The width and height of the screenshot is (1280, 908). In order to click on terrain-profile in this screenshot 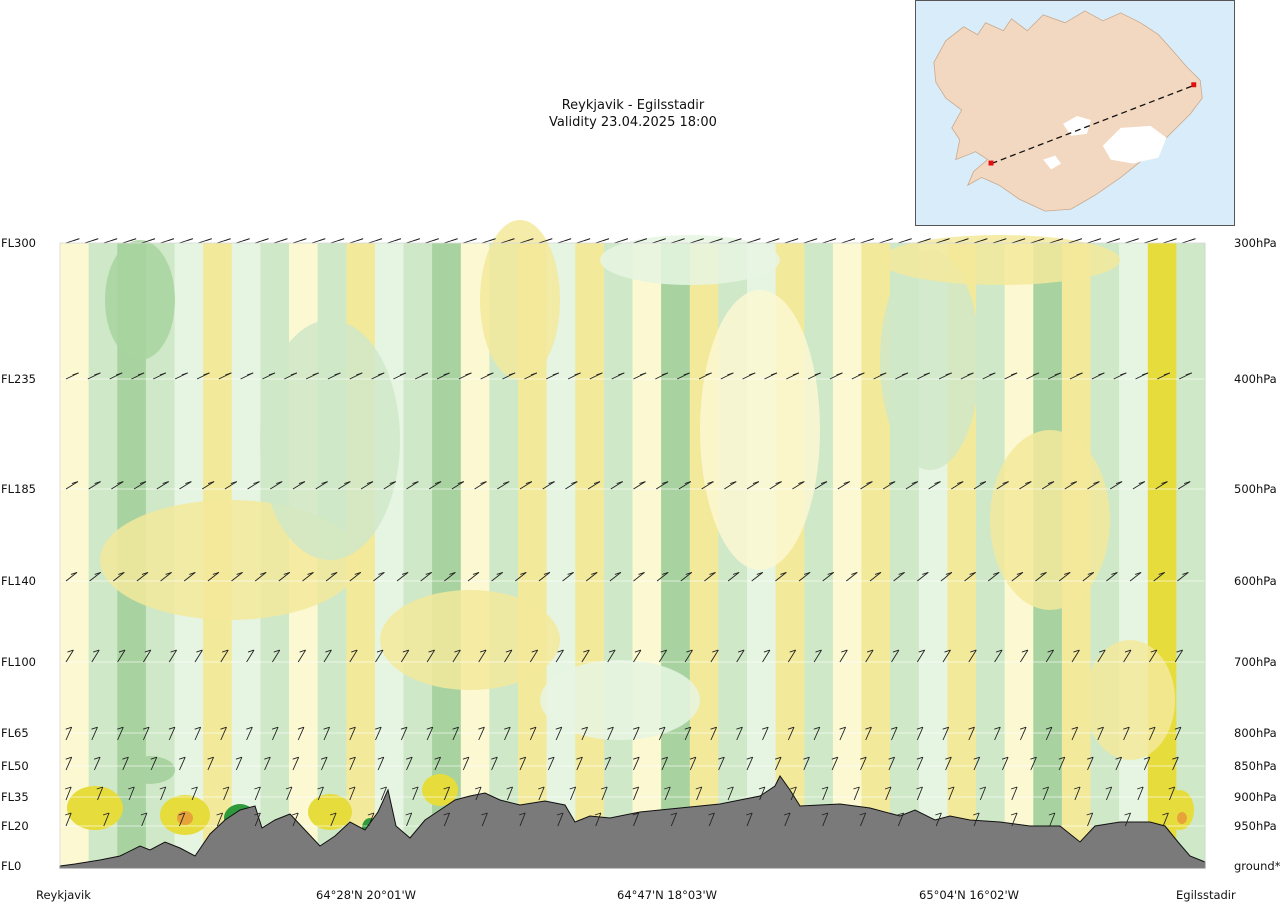, I will do `click(632, 822)`.